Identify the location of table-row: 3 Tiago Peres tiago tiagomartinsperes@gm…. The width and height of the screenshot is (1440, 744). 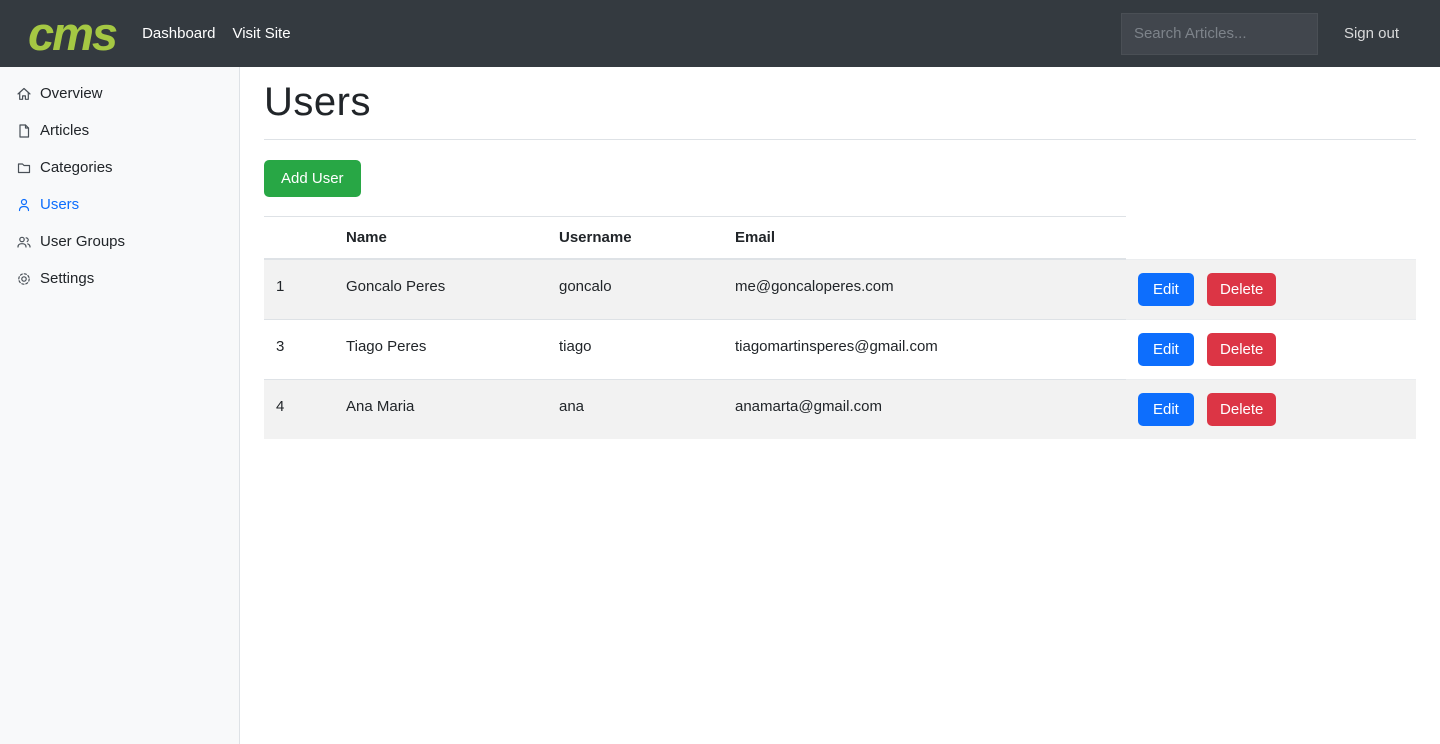
(840, 349).